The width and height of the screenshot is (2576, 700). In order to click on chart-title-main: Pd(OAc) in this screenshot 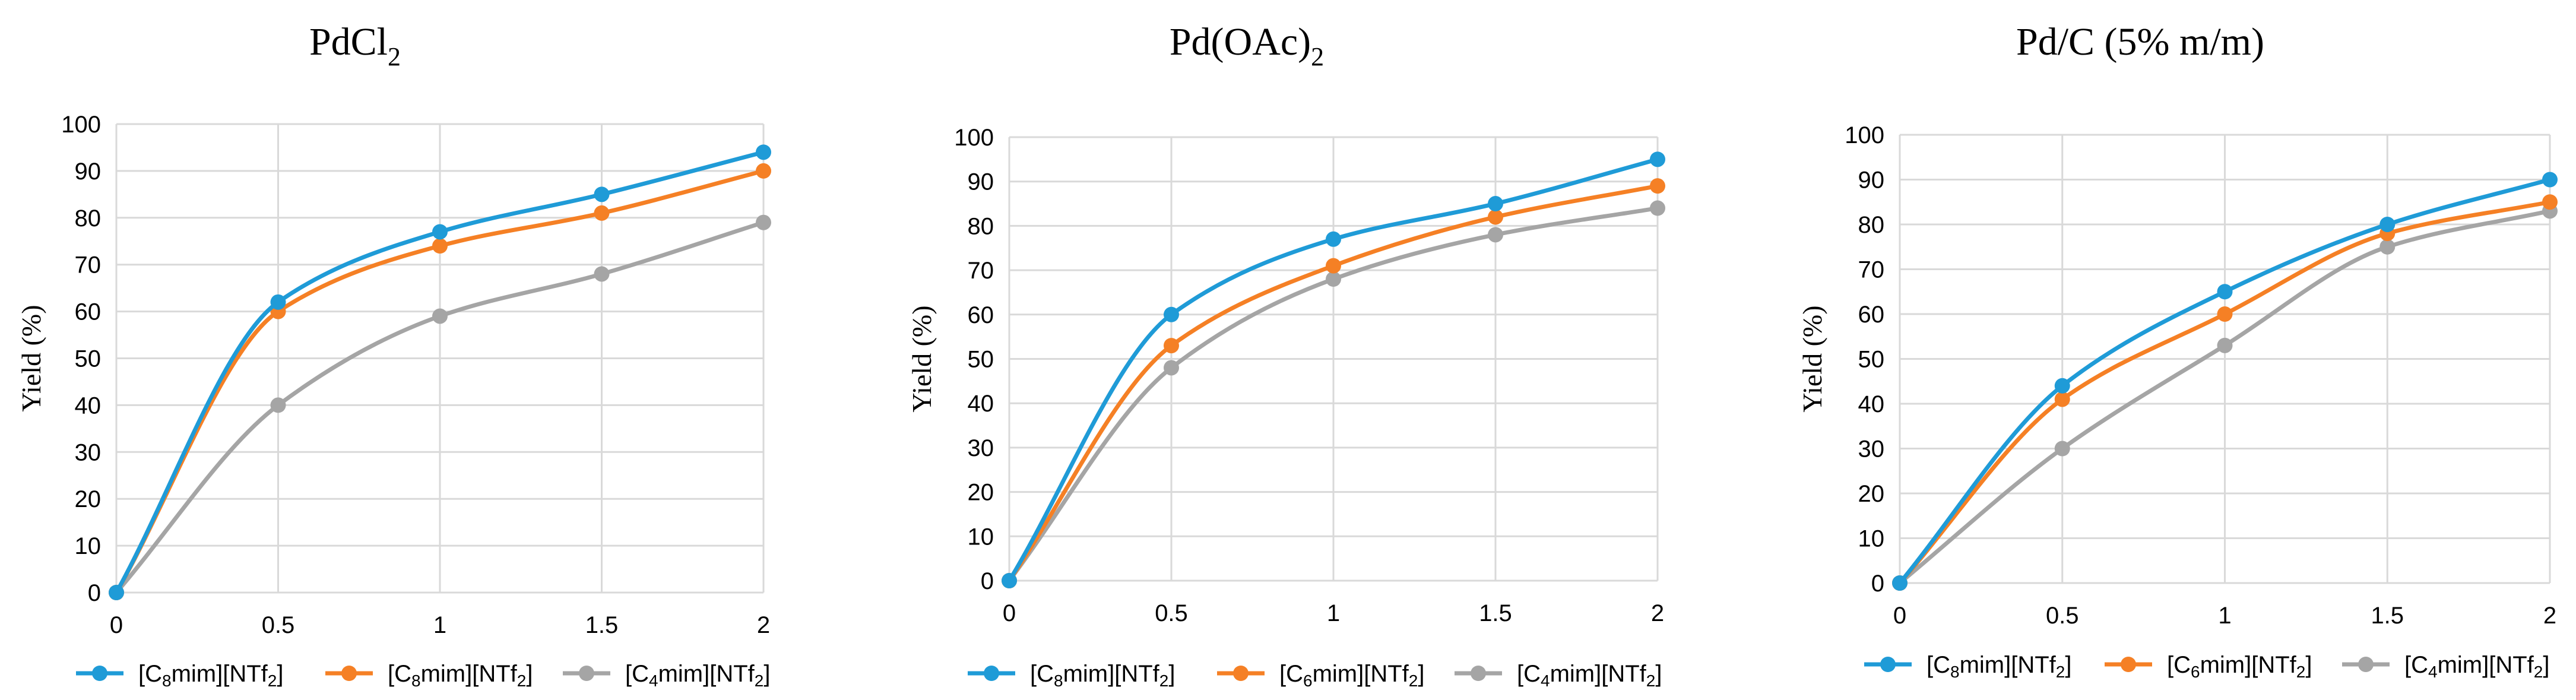, I will do `click(1241, 42)`.